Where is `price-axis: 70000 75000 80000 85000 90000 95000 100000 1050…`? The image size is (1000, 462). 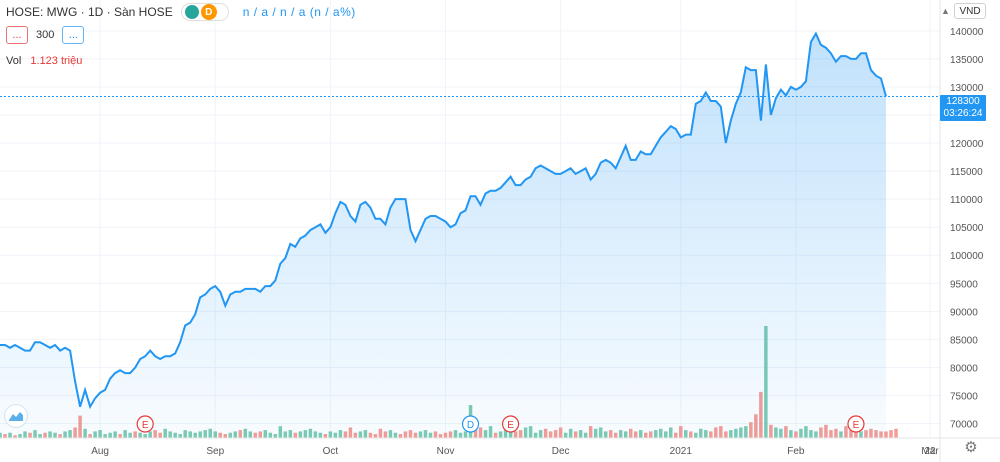 price-axis: 70000 75000 80000 85000 90000 95000 100000 1050… is located at coordinates (961, 231).